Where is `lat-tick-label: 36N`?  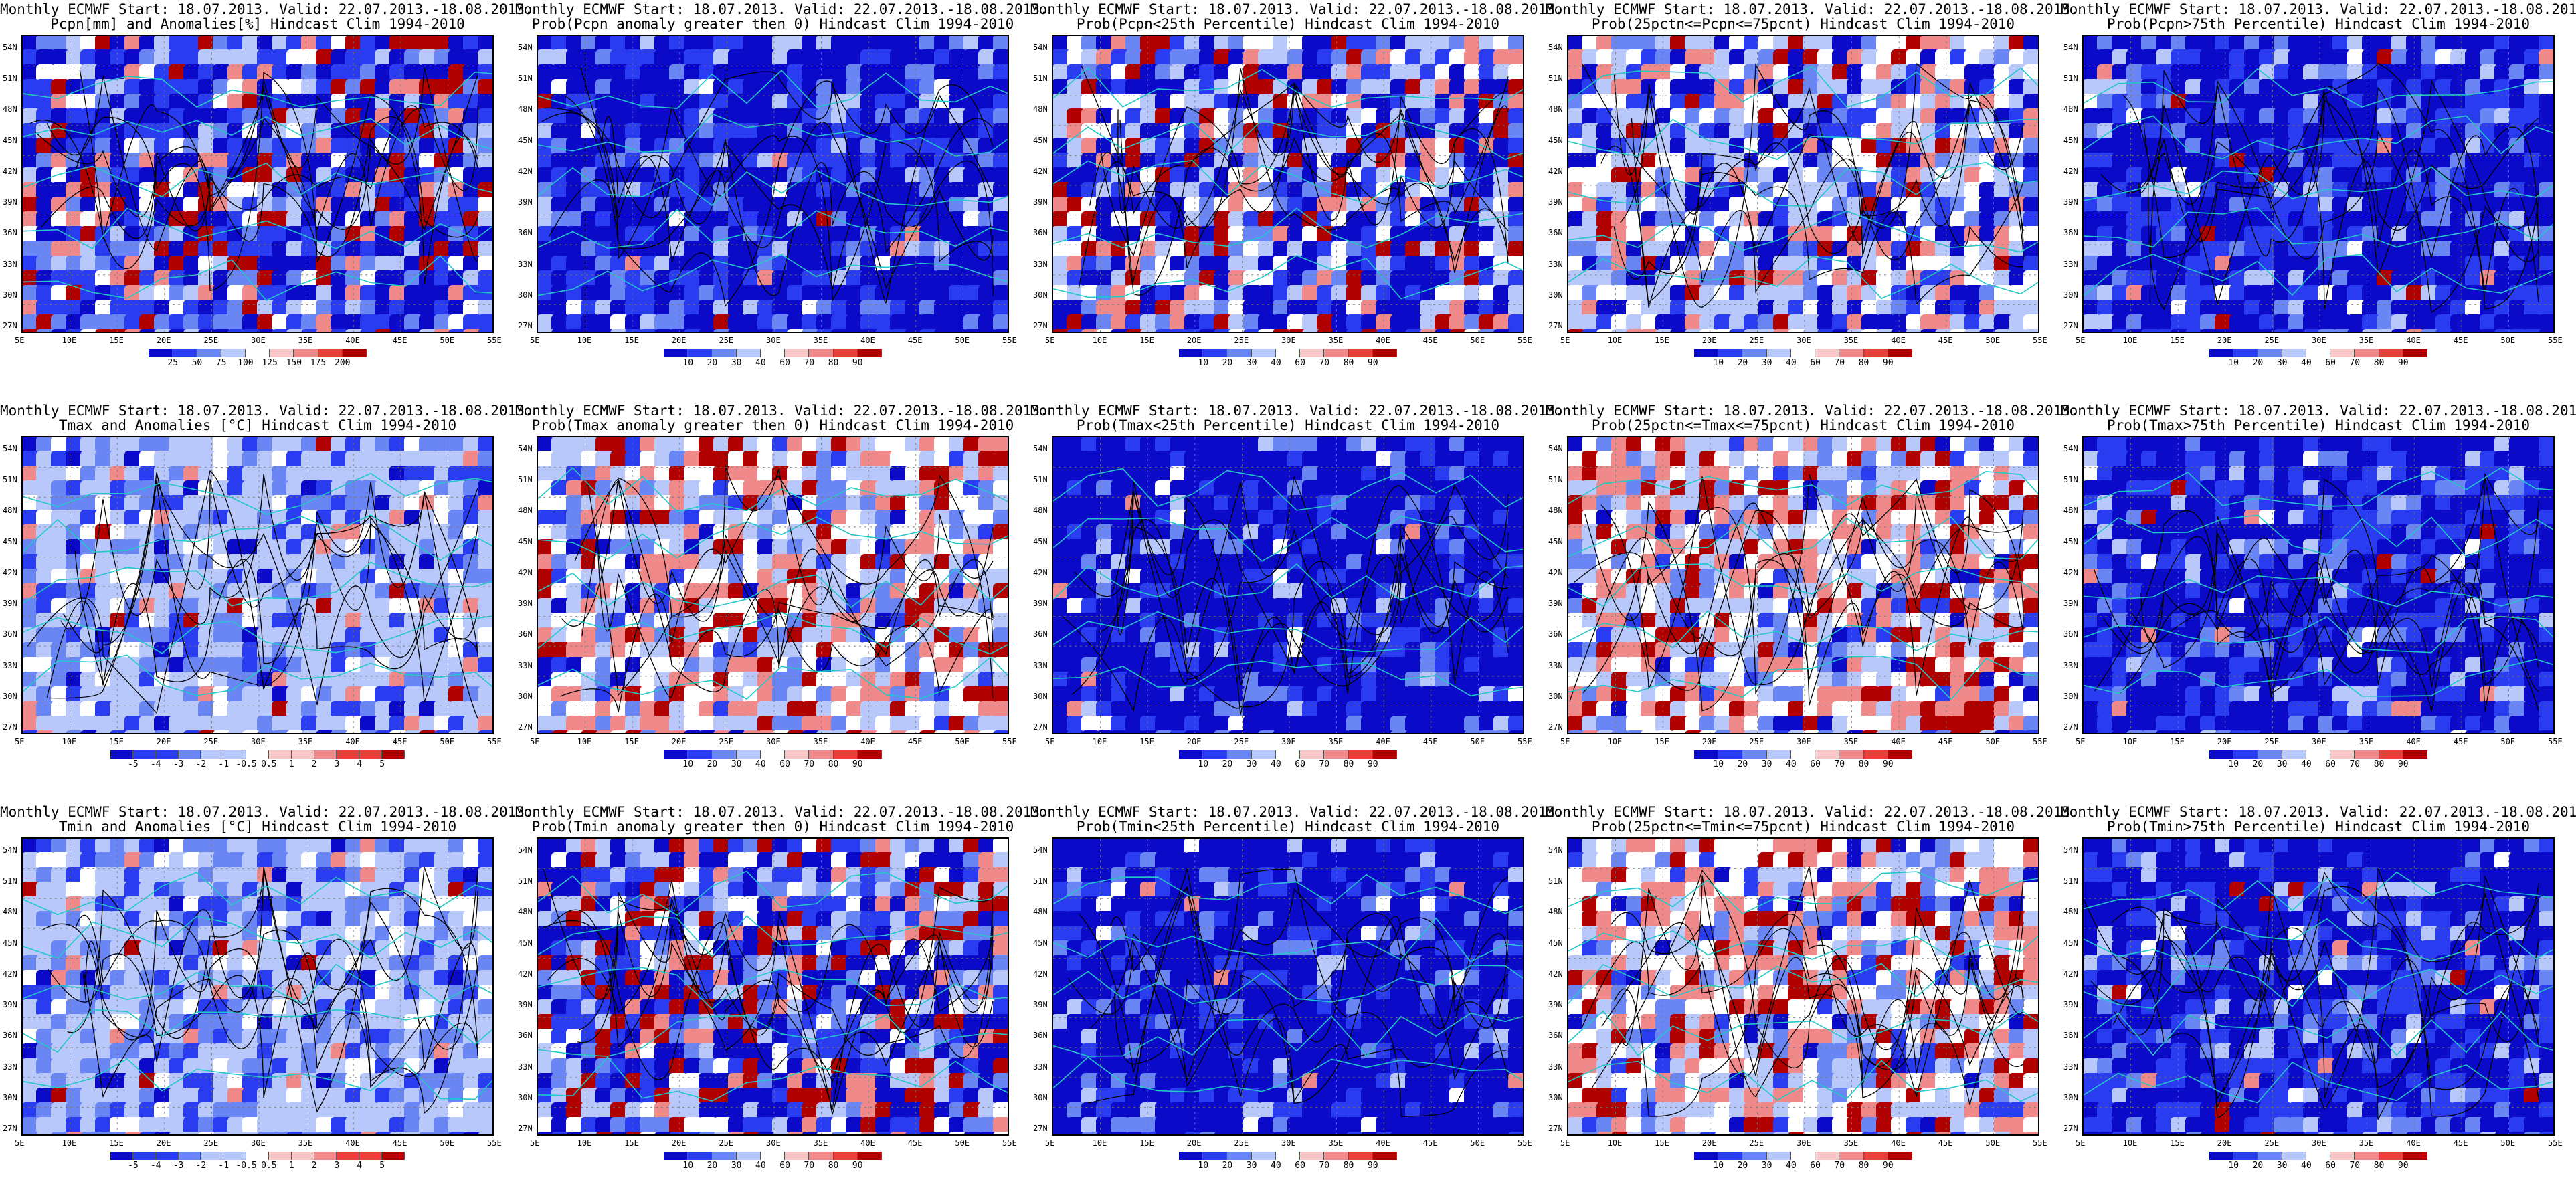
lat-tick-label: 36N is located at coordinates (10, 233).